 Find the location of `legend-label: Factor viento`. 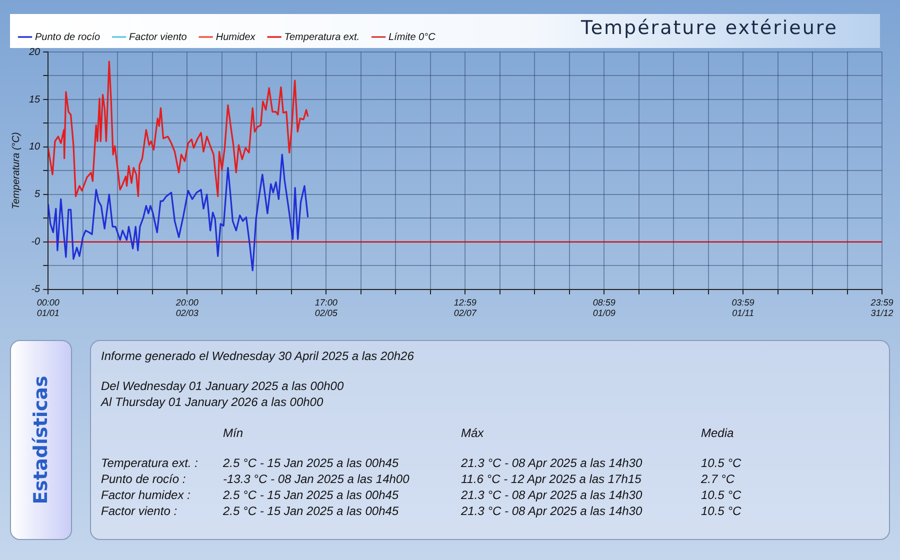

legend-label: Factor viento is located at coordinates (158, 37).